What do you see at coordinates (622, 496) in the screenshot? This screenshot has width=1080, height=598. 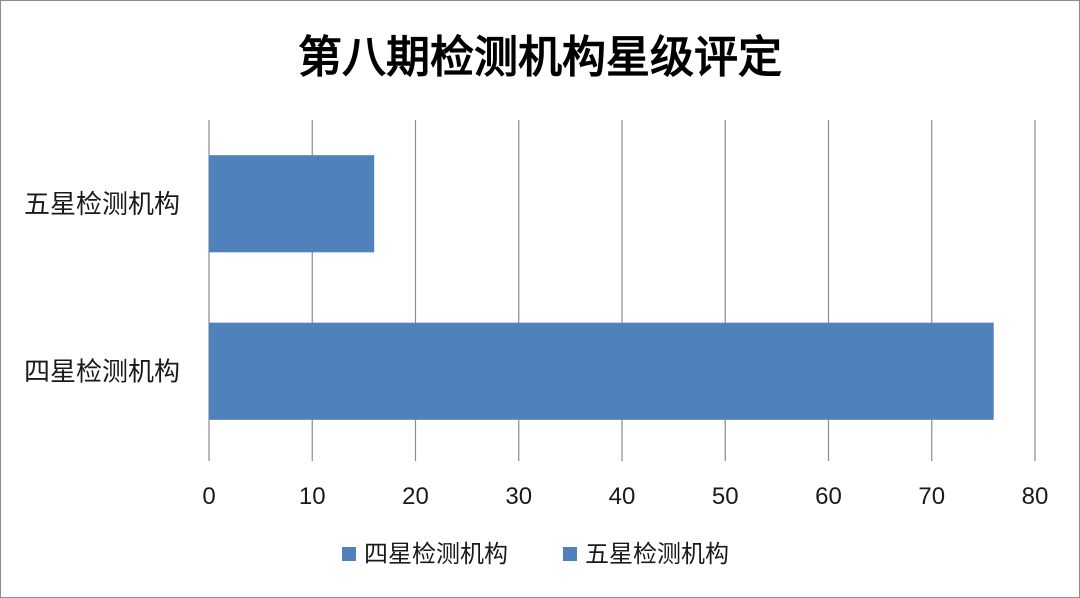 I see `x-tick-label: 40` at bounding box center [622, 496].